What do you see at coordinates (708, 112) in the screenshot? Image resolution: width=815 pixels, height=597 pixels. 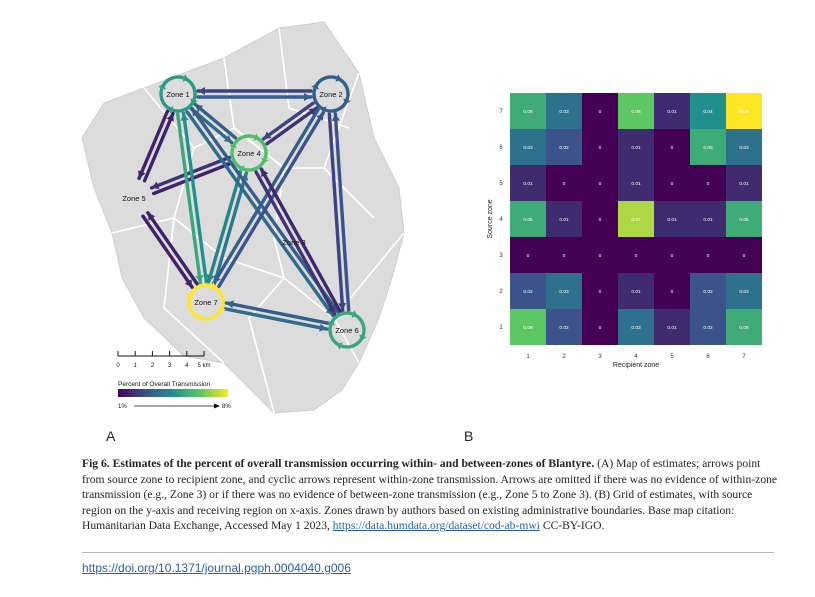 I see `cell-value-label: 0.04` at bounding box center [708, 112].